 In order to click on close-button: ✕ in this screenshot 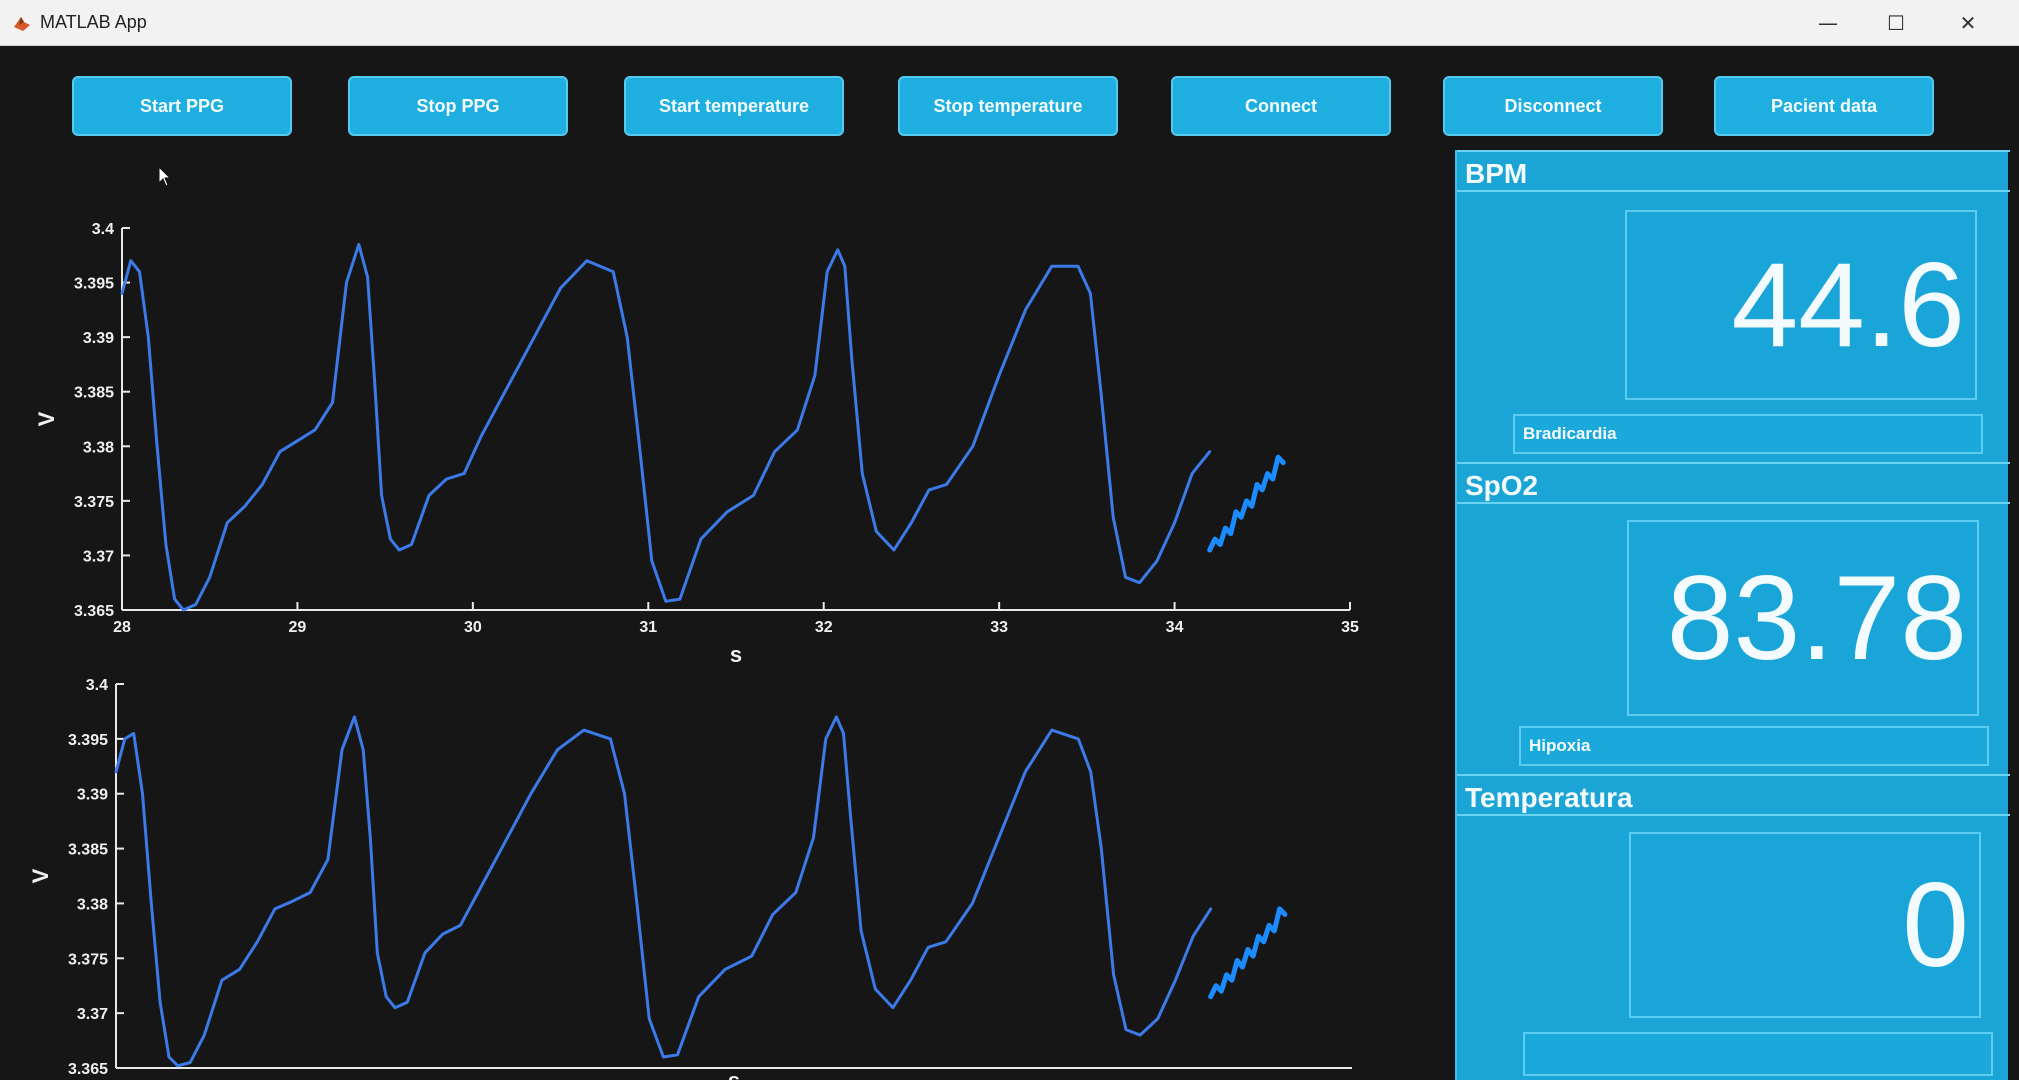, I will do `click(1968, 23)`.